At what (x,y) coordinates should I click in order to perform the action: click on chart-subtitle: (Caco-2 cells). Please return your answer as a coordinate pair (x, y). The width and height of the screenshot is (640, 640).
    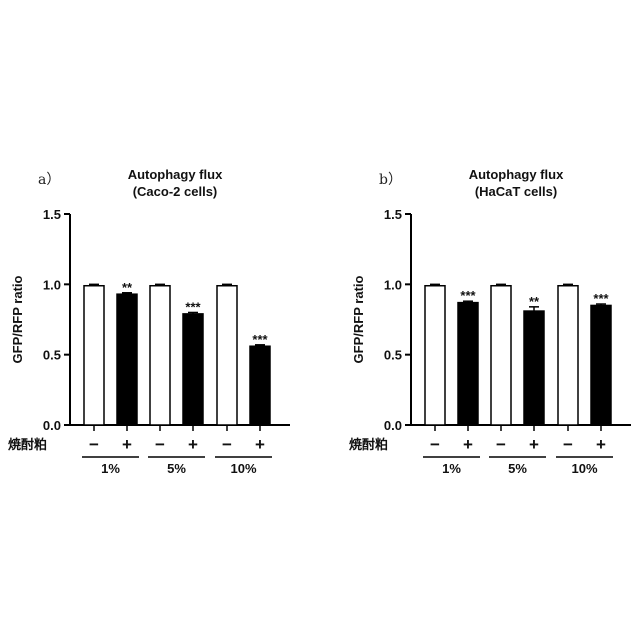
    Looking at the image, I should click on (175, 191).